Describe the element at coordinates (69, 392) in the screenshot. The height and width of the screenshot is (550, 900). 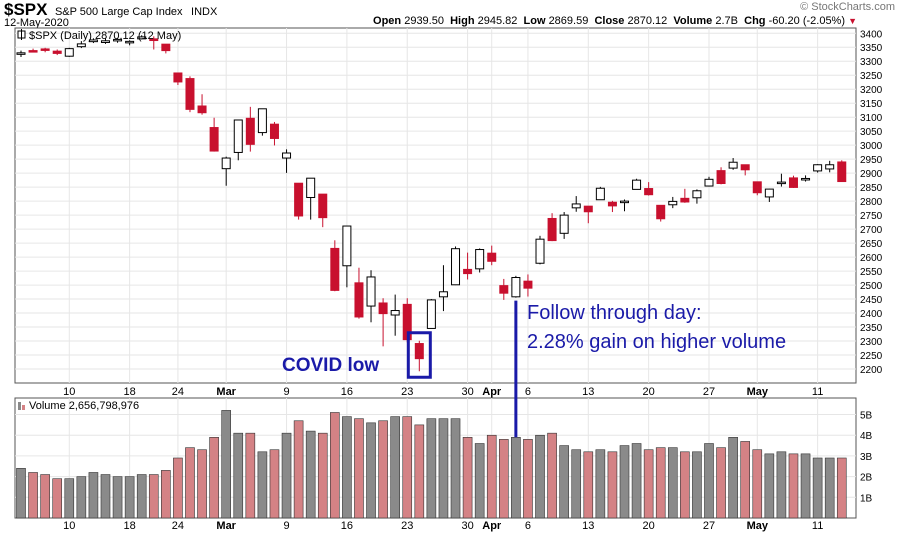
I see `price-xtick-label: 10` at that location.